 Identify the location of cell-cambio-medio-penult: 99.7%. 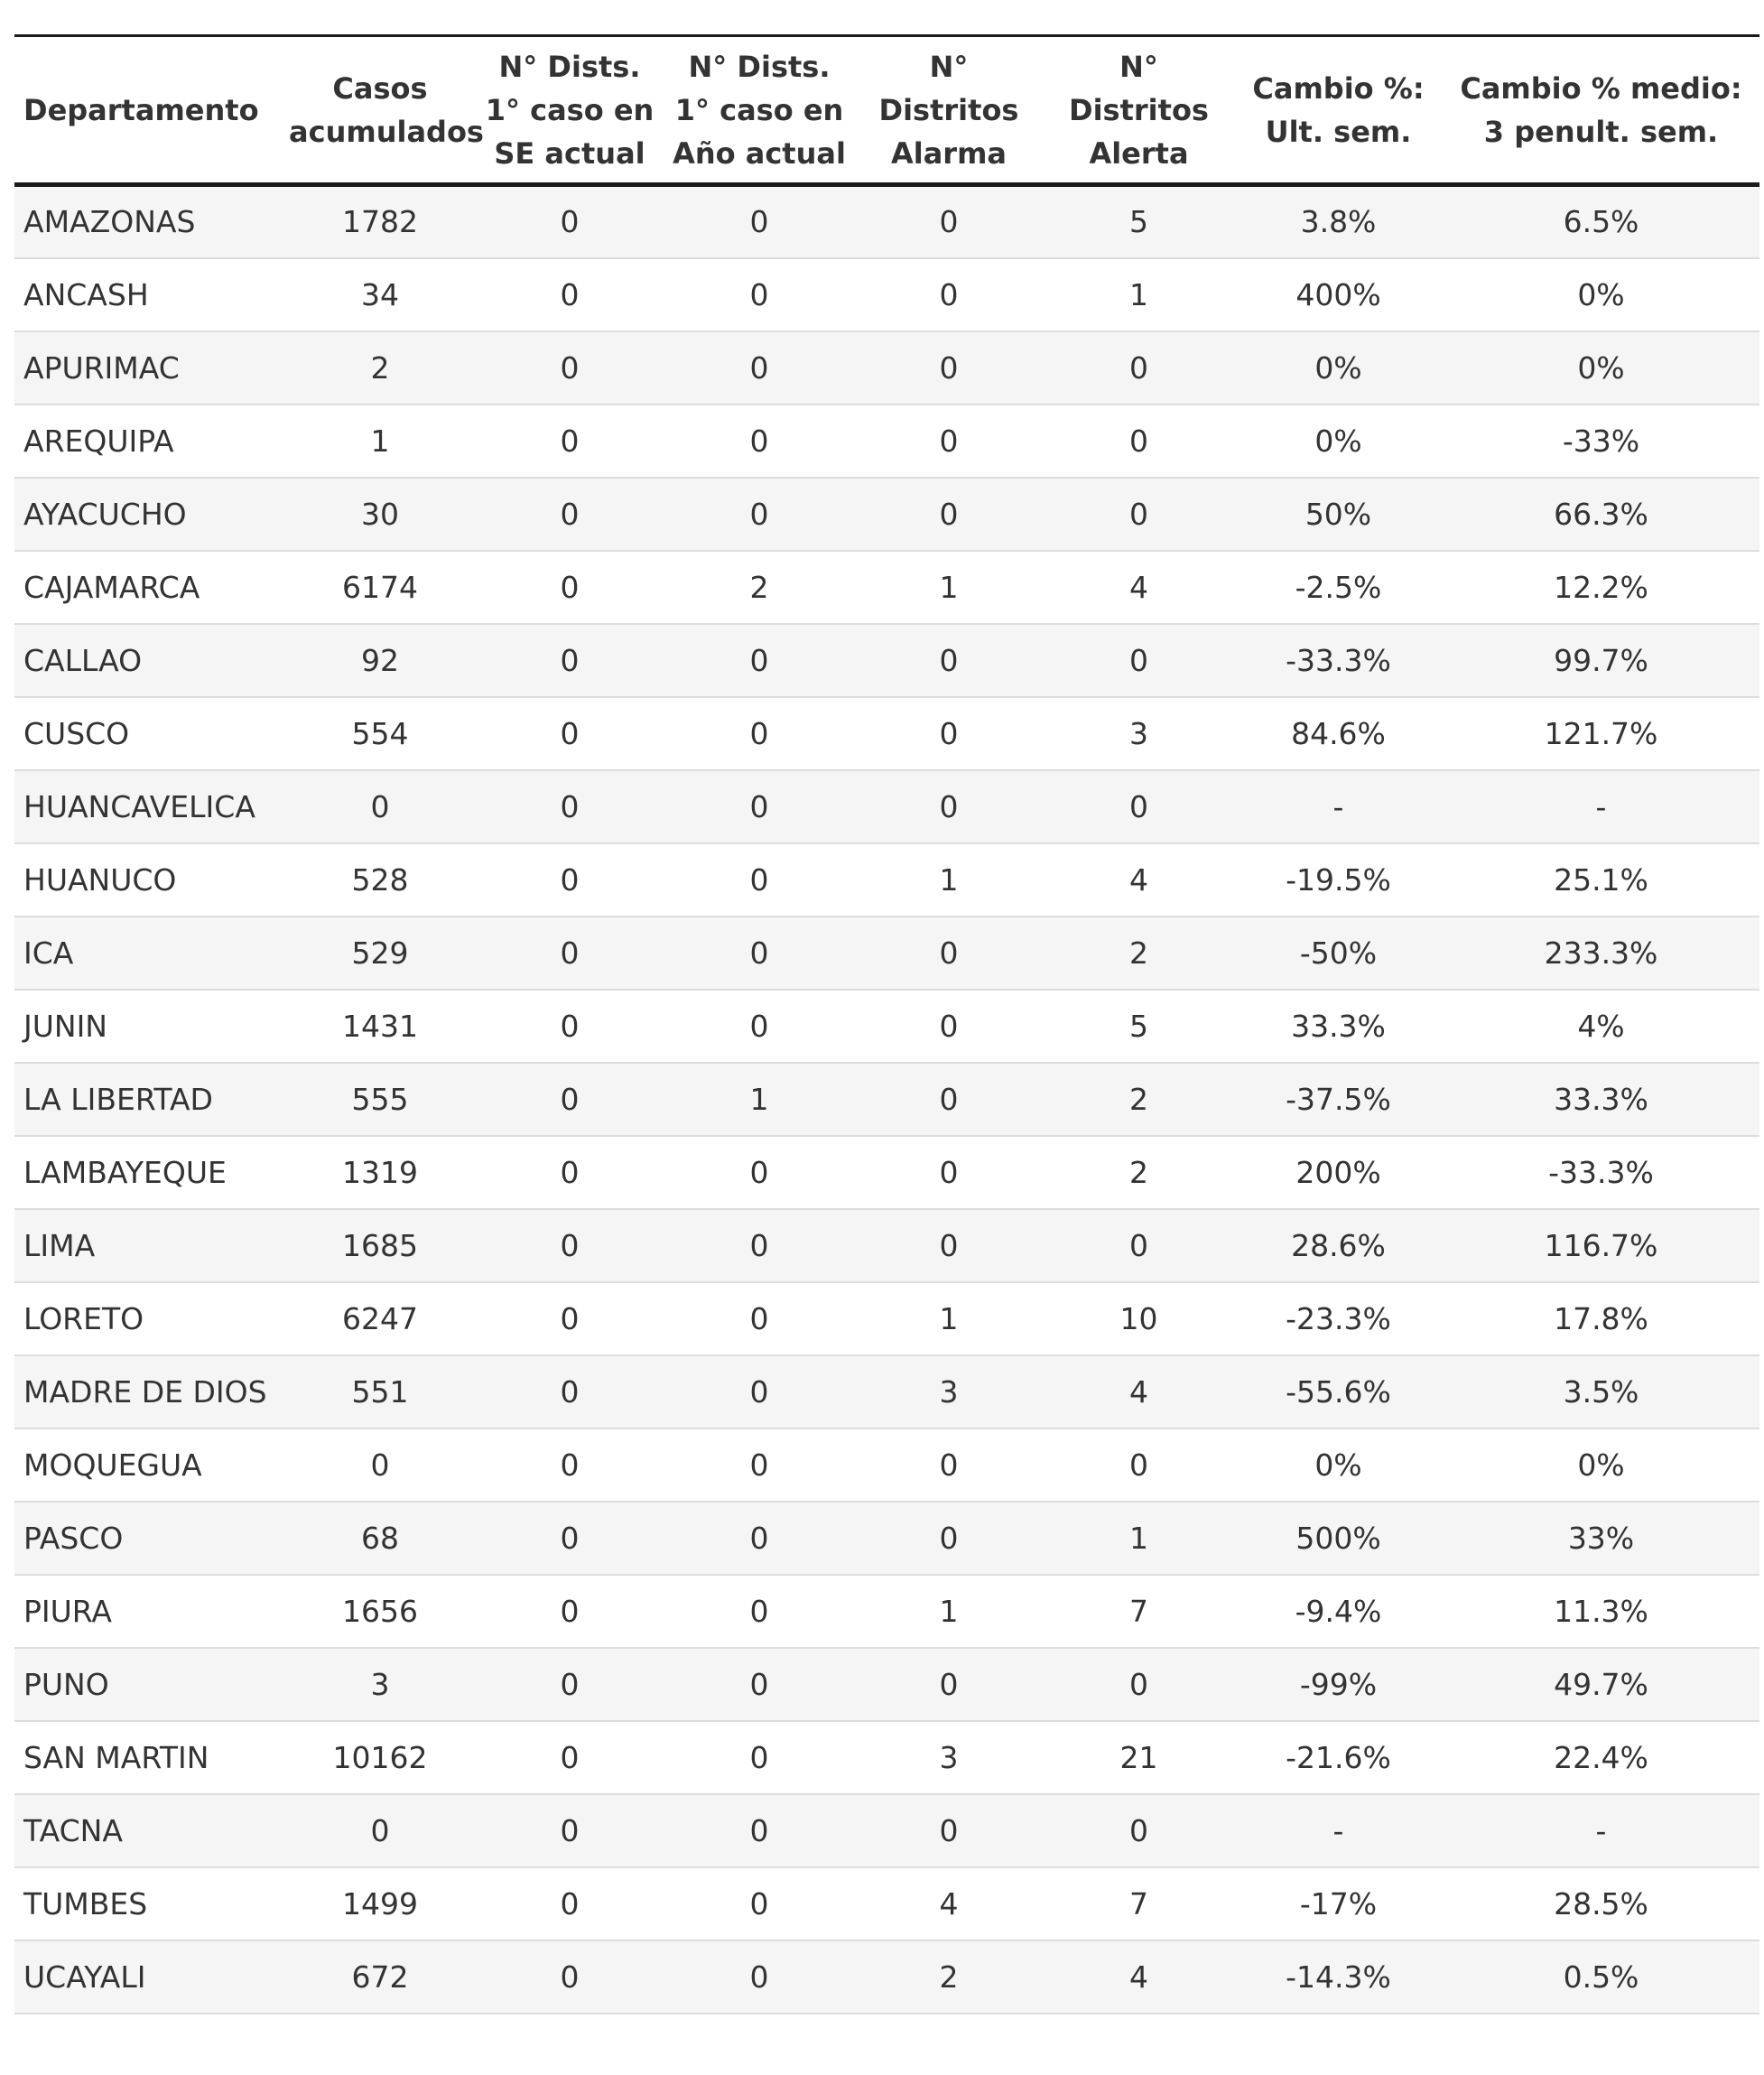
(1601, 660).